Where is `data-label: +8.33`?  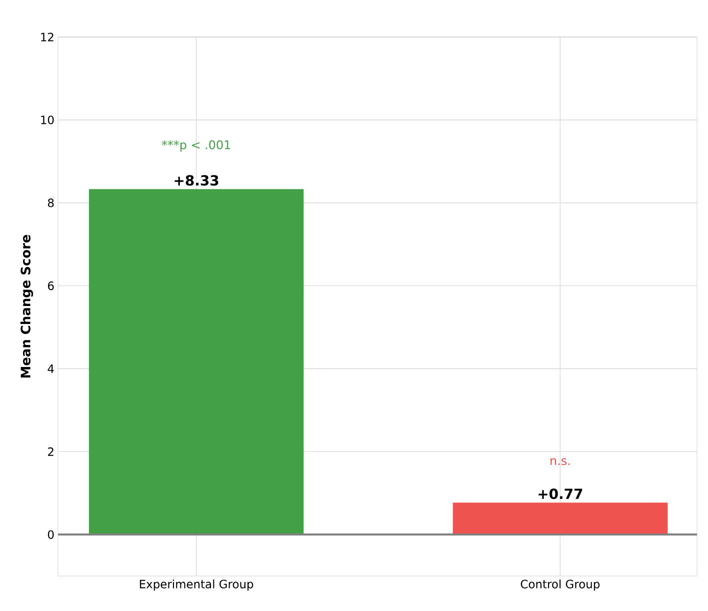 data-label: +8.33 is located at coordinates (196, 180).